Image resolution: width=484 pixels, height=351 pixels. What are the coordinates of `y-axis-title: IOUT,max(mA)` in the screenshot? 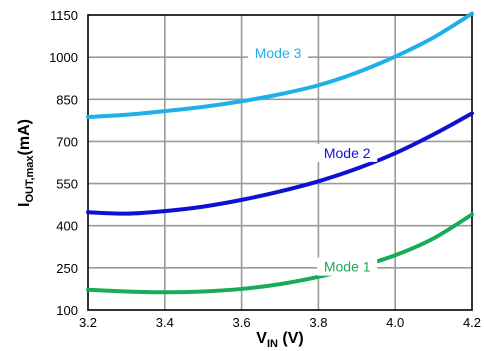 It's located at (26, 163).